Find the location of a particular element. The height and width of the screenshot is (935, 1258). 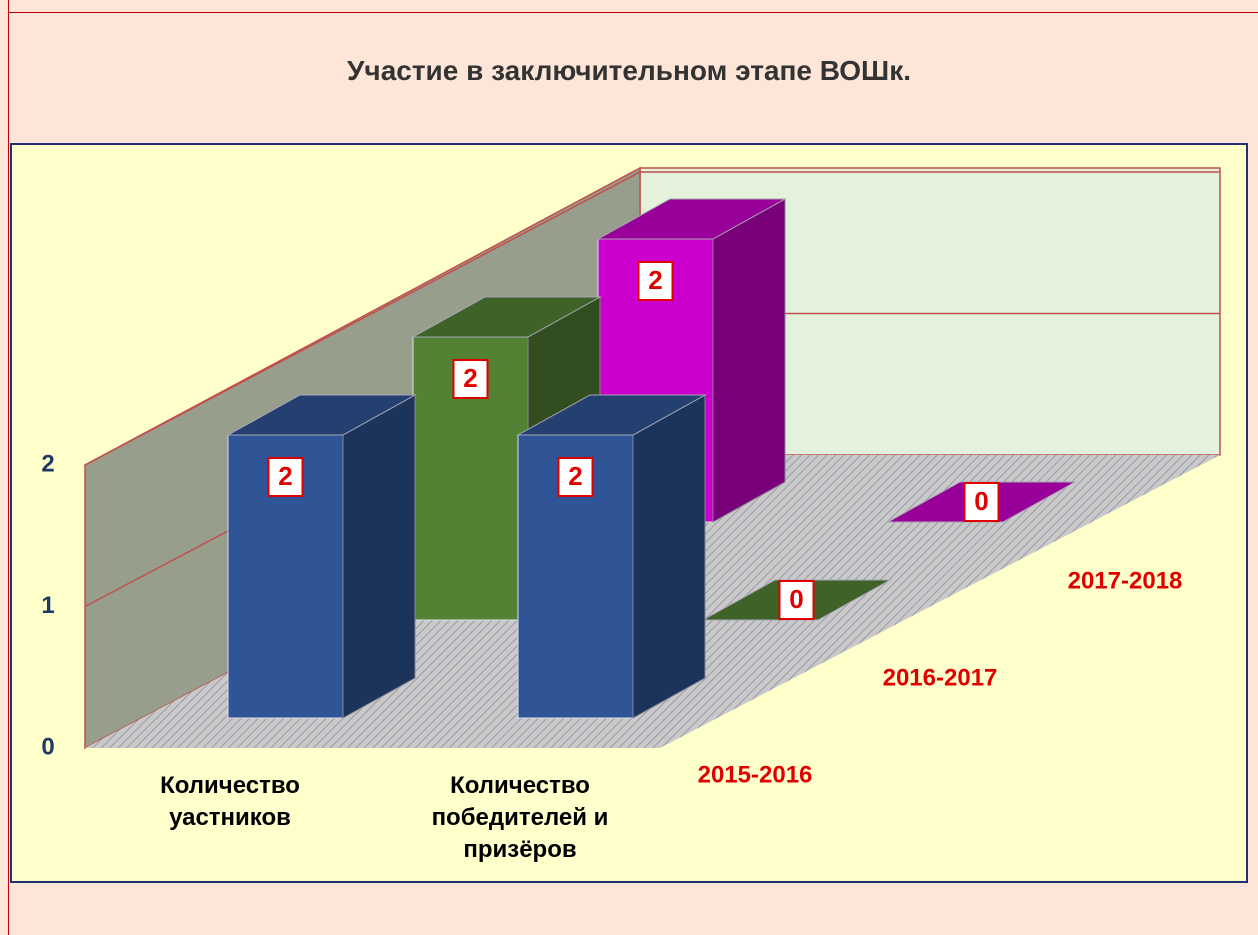

x-tick-label: Количество победителей и призёров is located at coordinates (520, 817).